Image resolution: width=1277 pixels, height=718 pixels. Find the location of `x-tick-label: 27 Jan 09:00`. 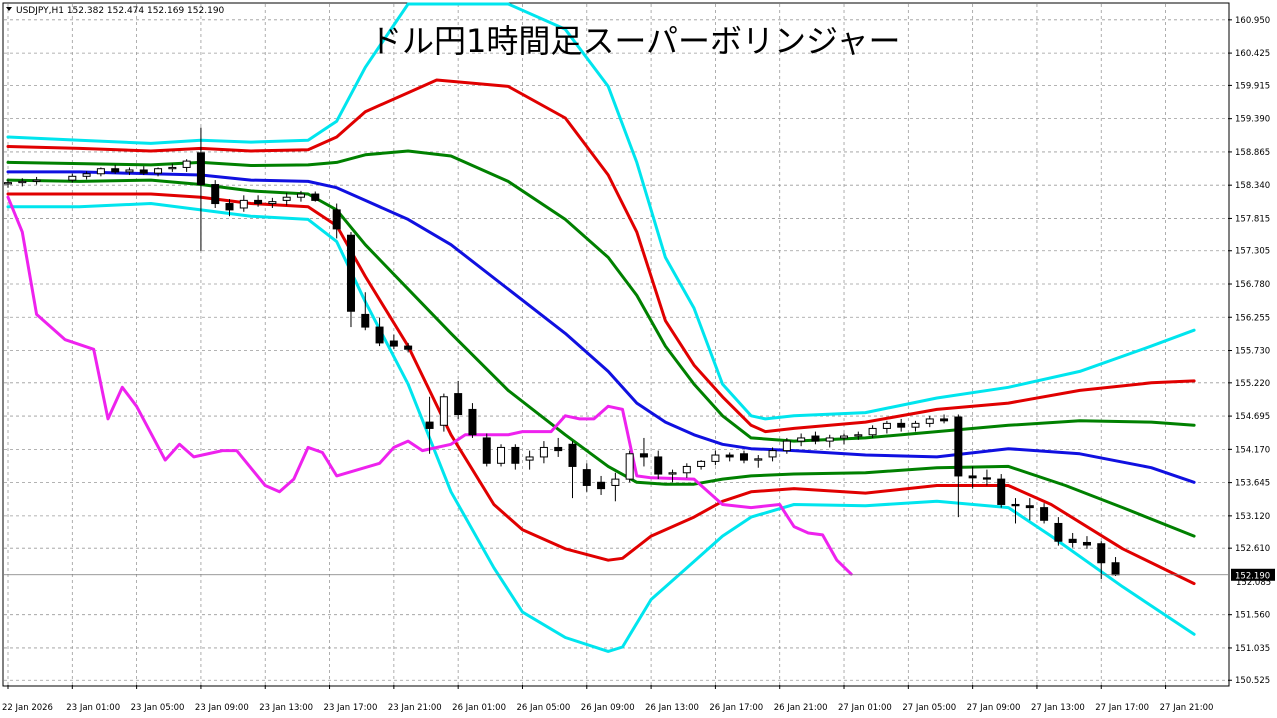

x-tick-label: 27 Jan 09:00 is located at coordinates (994, 708).